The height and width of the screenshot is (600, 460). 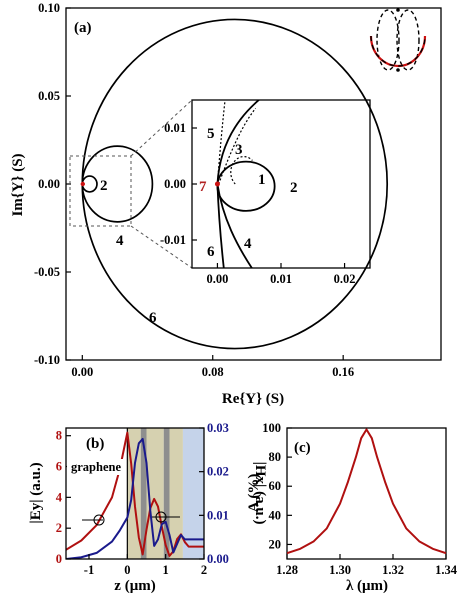 I want to click on inset-curve-4-upper, so click(x=238, y=142).